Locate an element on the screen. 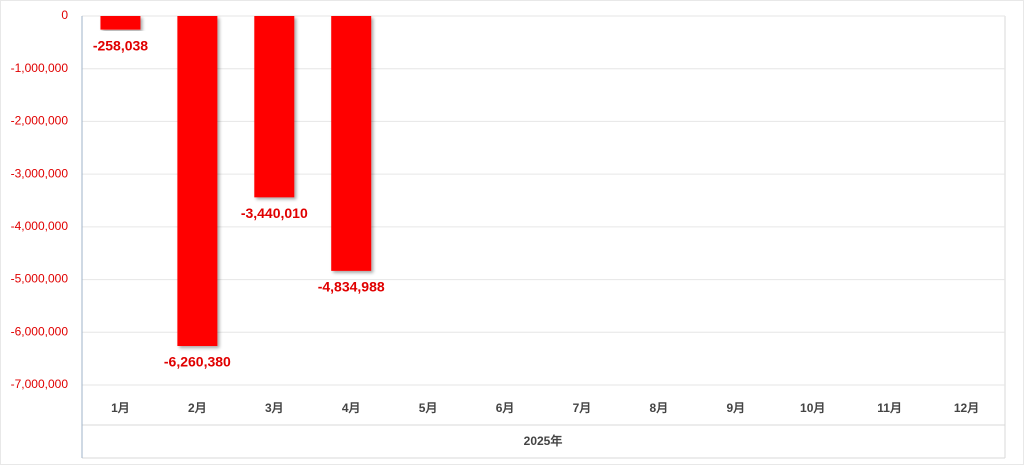 This screenshot has width=1024, height=465. x-tick-label: 1月 is located at coordinates (120, 408).